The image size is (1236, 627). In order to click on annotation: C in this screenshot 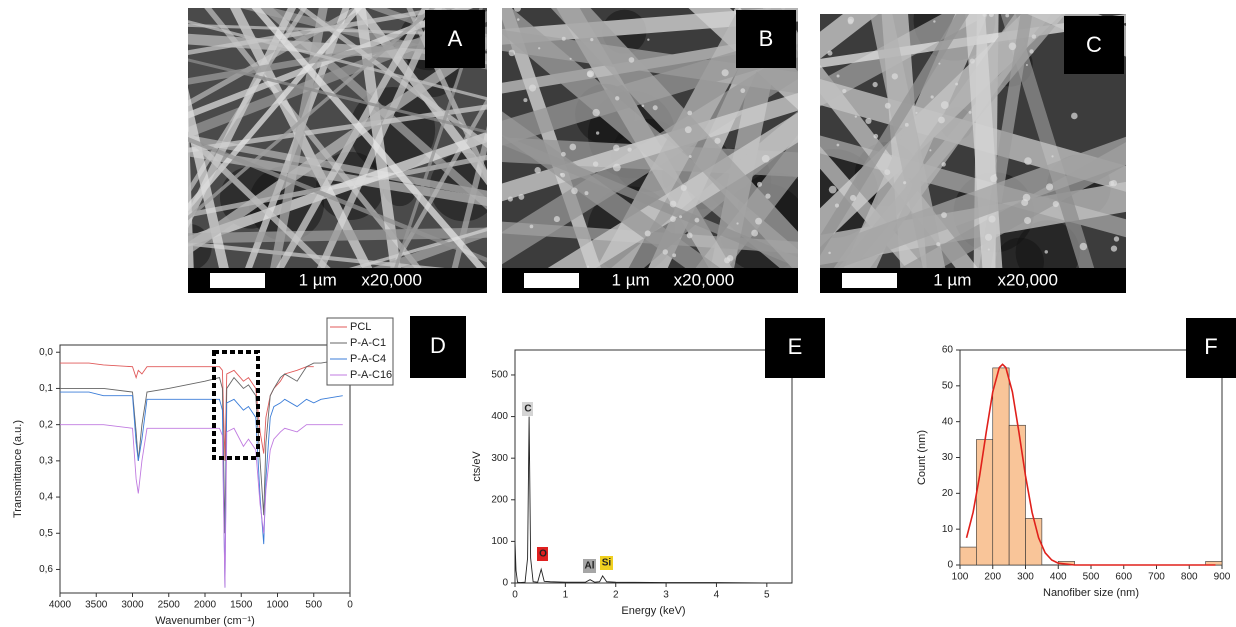, I will do `click(527, 409)`.